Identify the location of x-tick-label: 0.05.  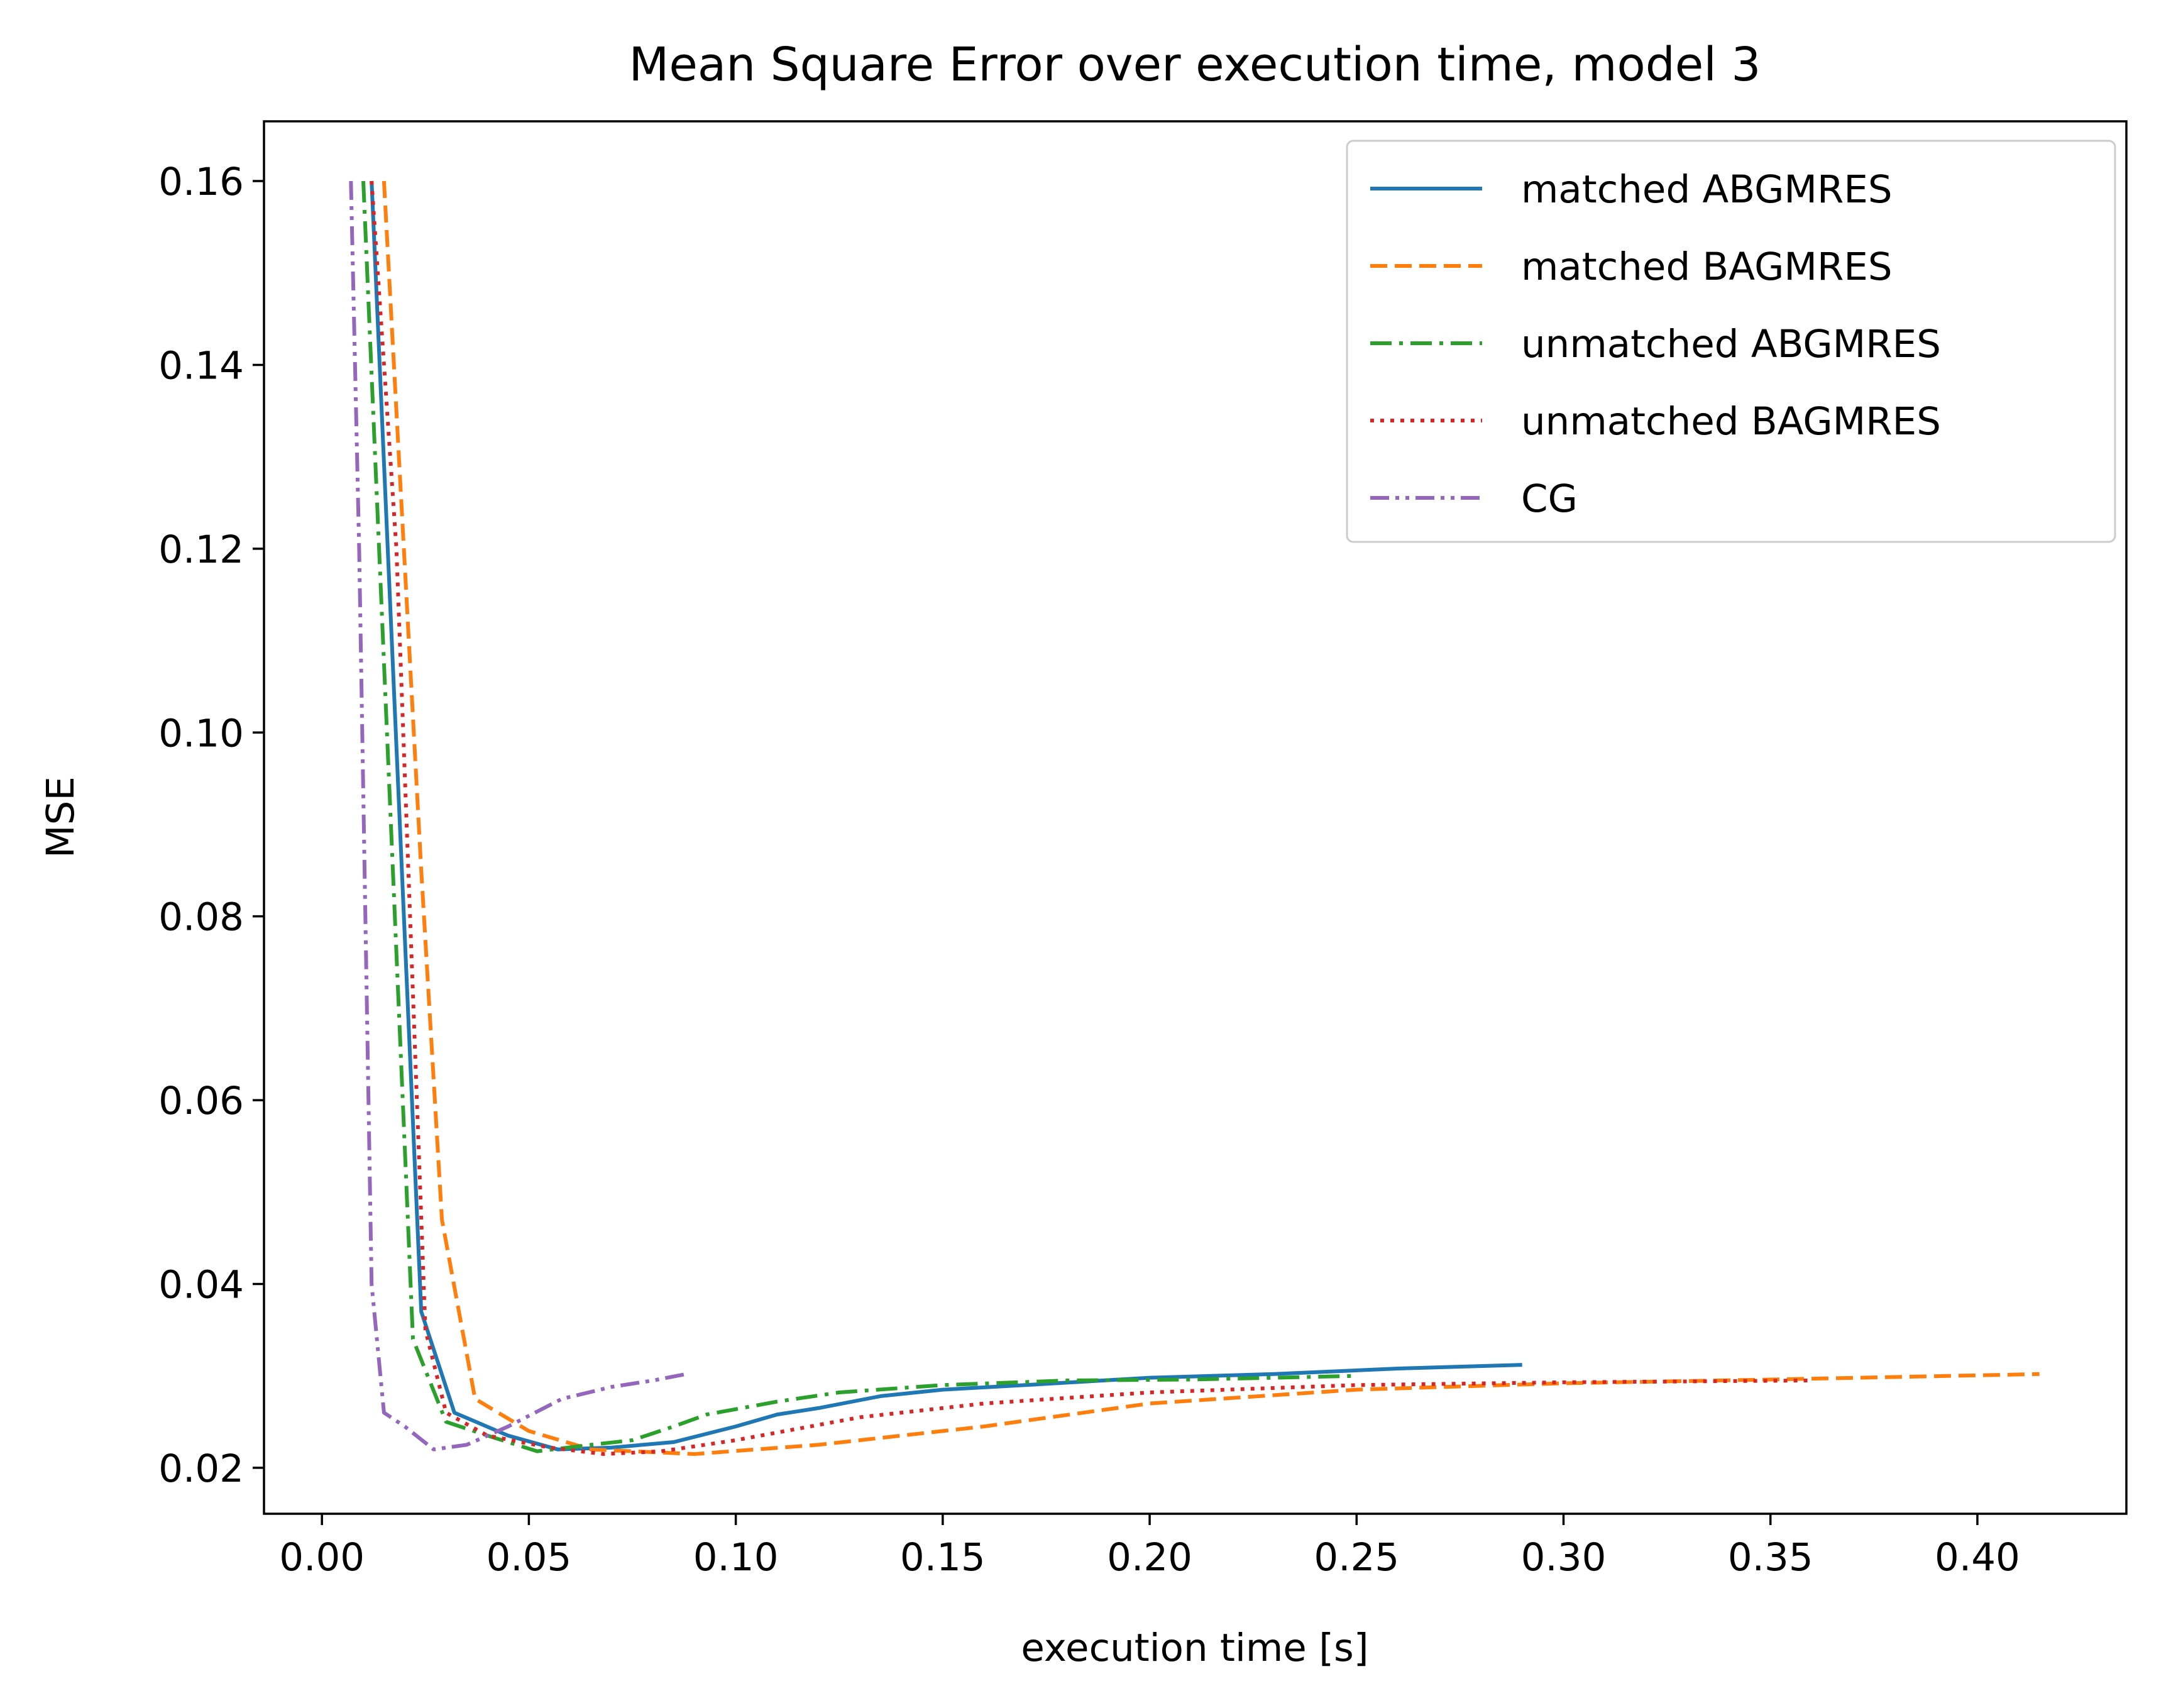
(528, 1557).